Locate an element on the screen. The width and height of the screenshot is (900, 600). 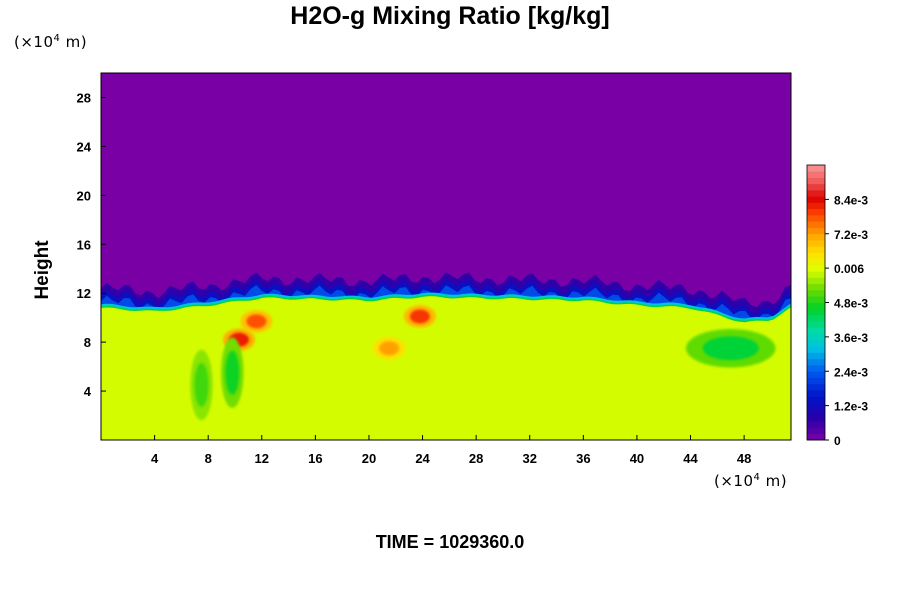
y-tick-label: 12 is located at coordinates (84, 293).